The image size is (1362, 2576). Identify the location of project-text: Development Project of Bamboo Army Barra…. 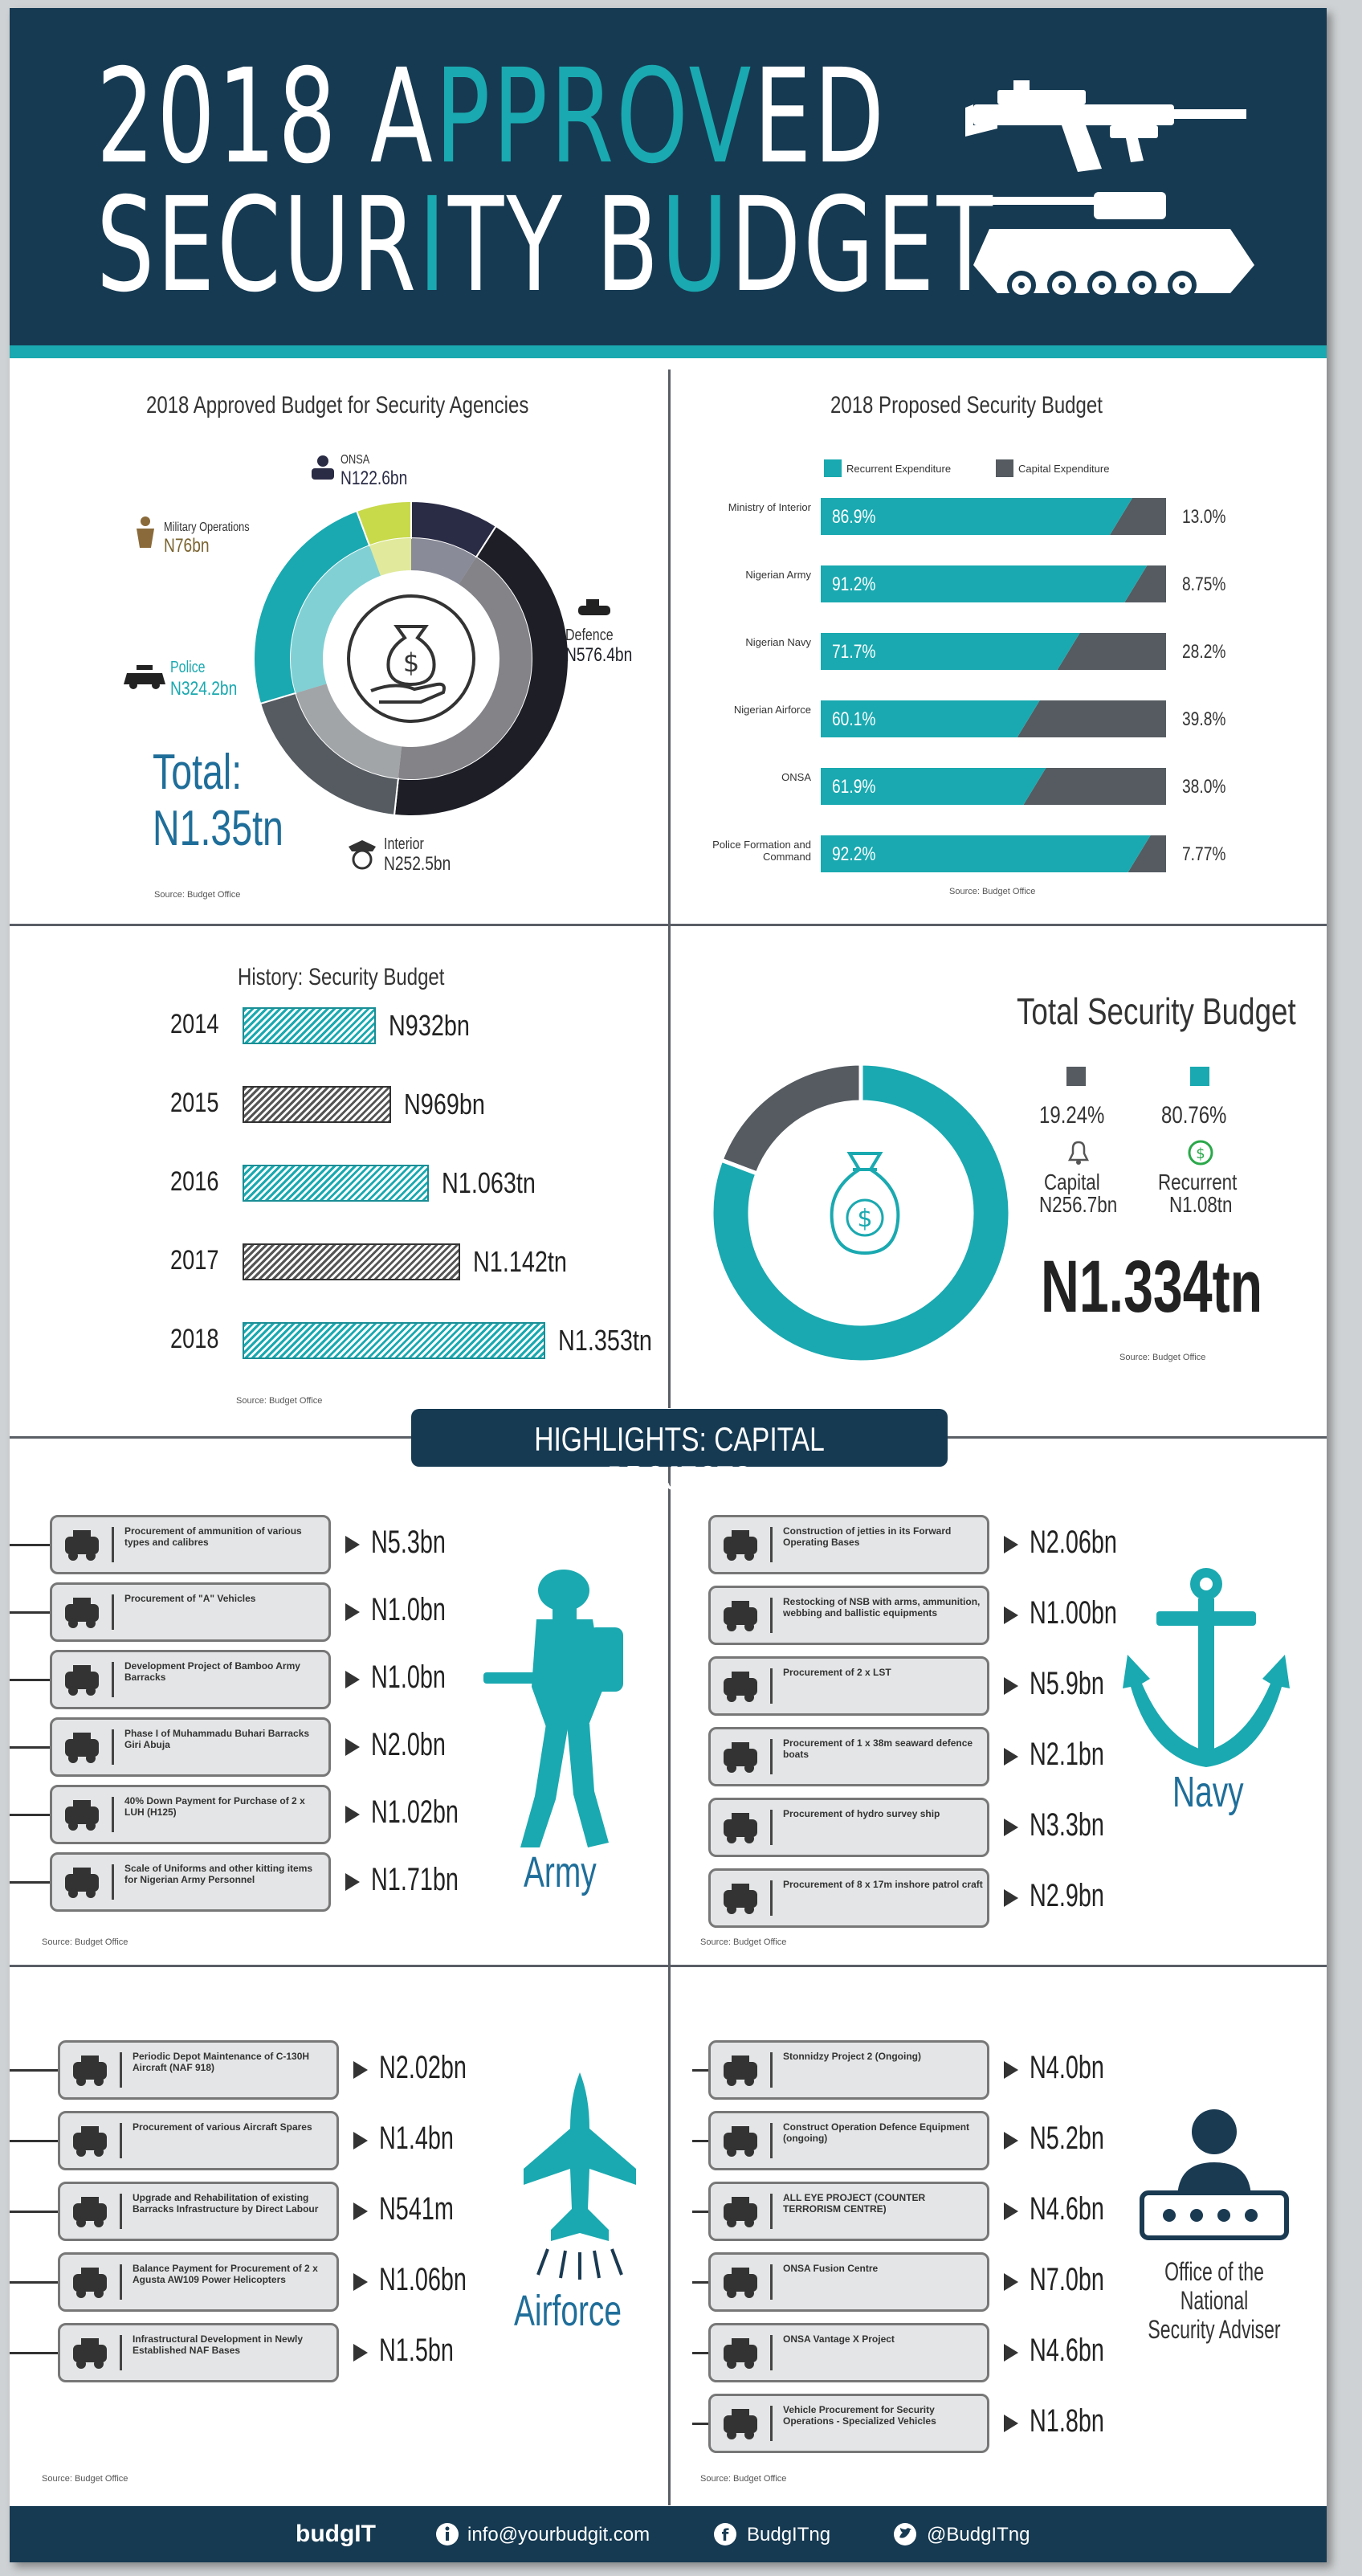
(212, 1671).